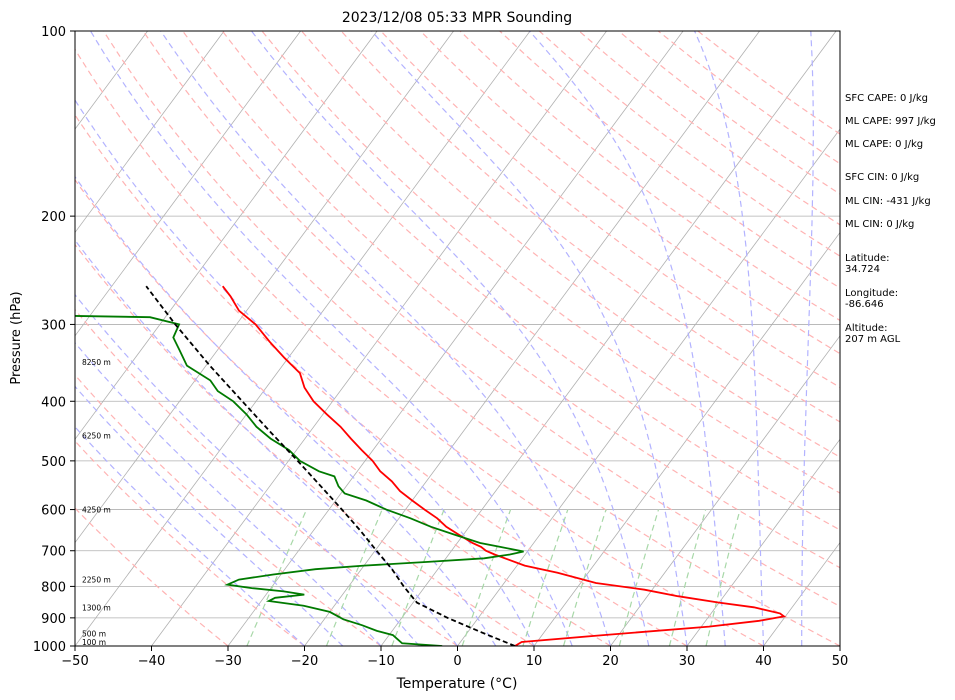  What do you see at coordinates (687, 661) in the screenshot?
I see `x-tick-label: 30` at bounding box center [687, 661].